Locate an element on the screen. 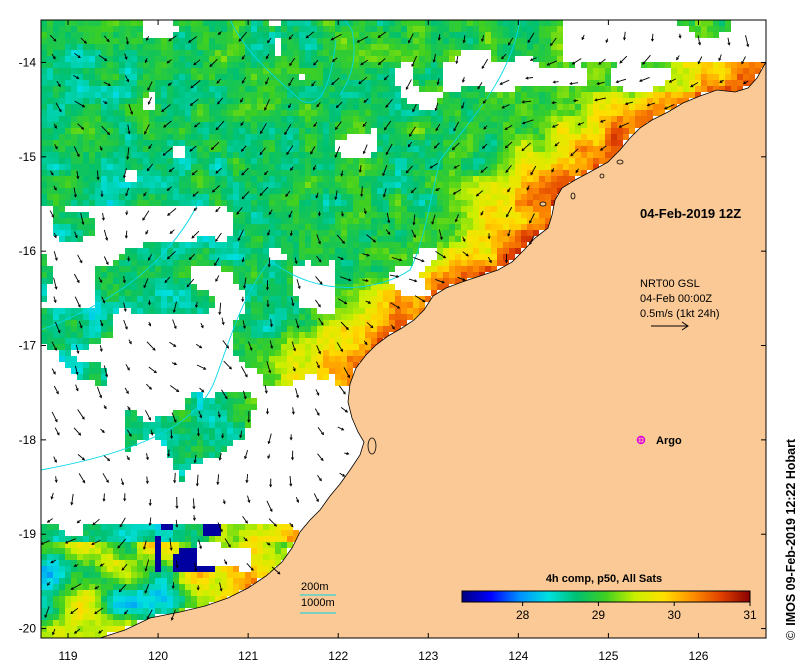  y-tick: -14 is located at coordinates (392, 62).